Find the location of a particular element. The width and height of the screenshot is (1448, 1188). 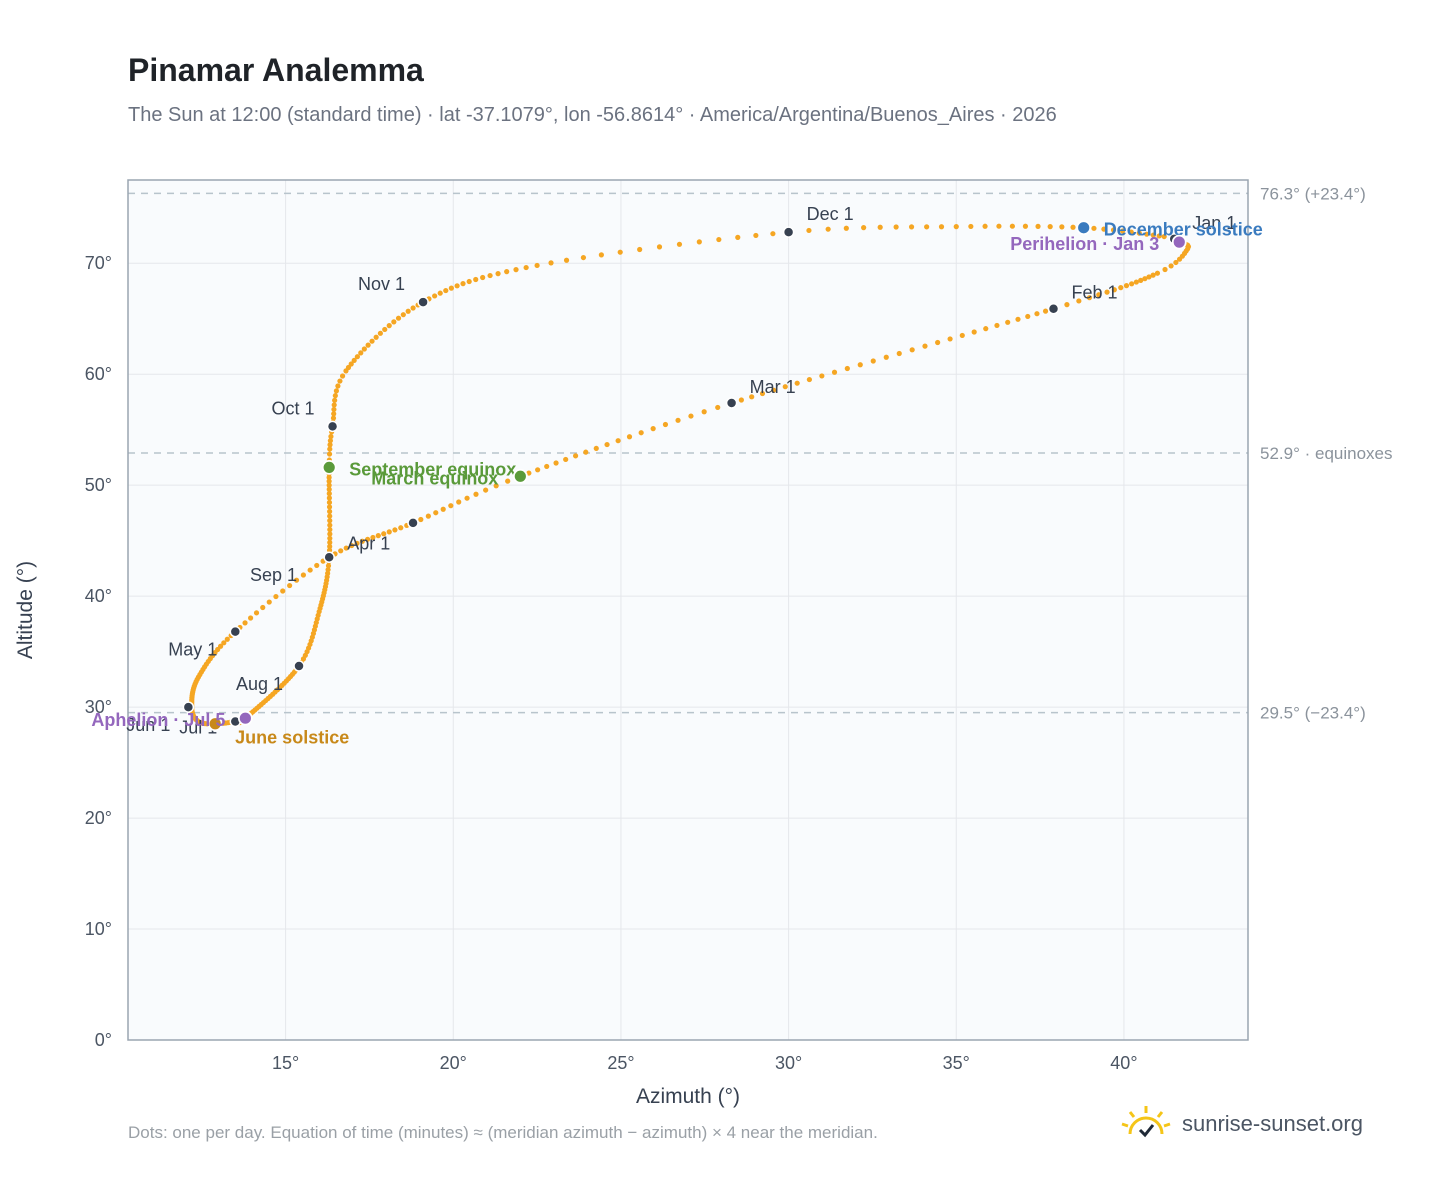

event-marker-label: Aphelion · Jul 5 is located at coordinates (158, 720).